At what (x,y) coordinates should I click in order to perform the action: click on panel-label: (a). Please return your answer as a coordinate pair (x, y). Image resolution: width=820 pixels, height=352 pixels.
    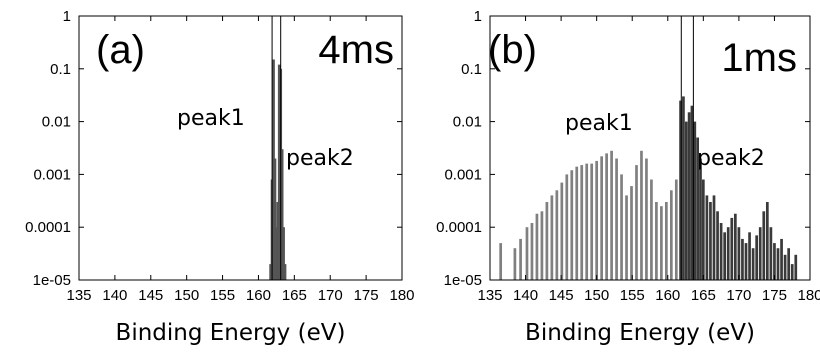
    Looking at the image, I should click on (120, 50).